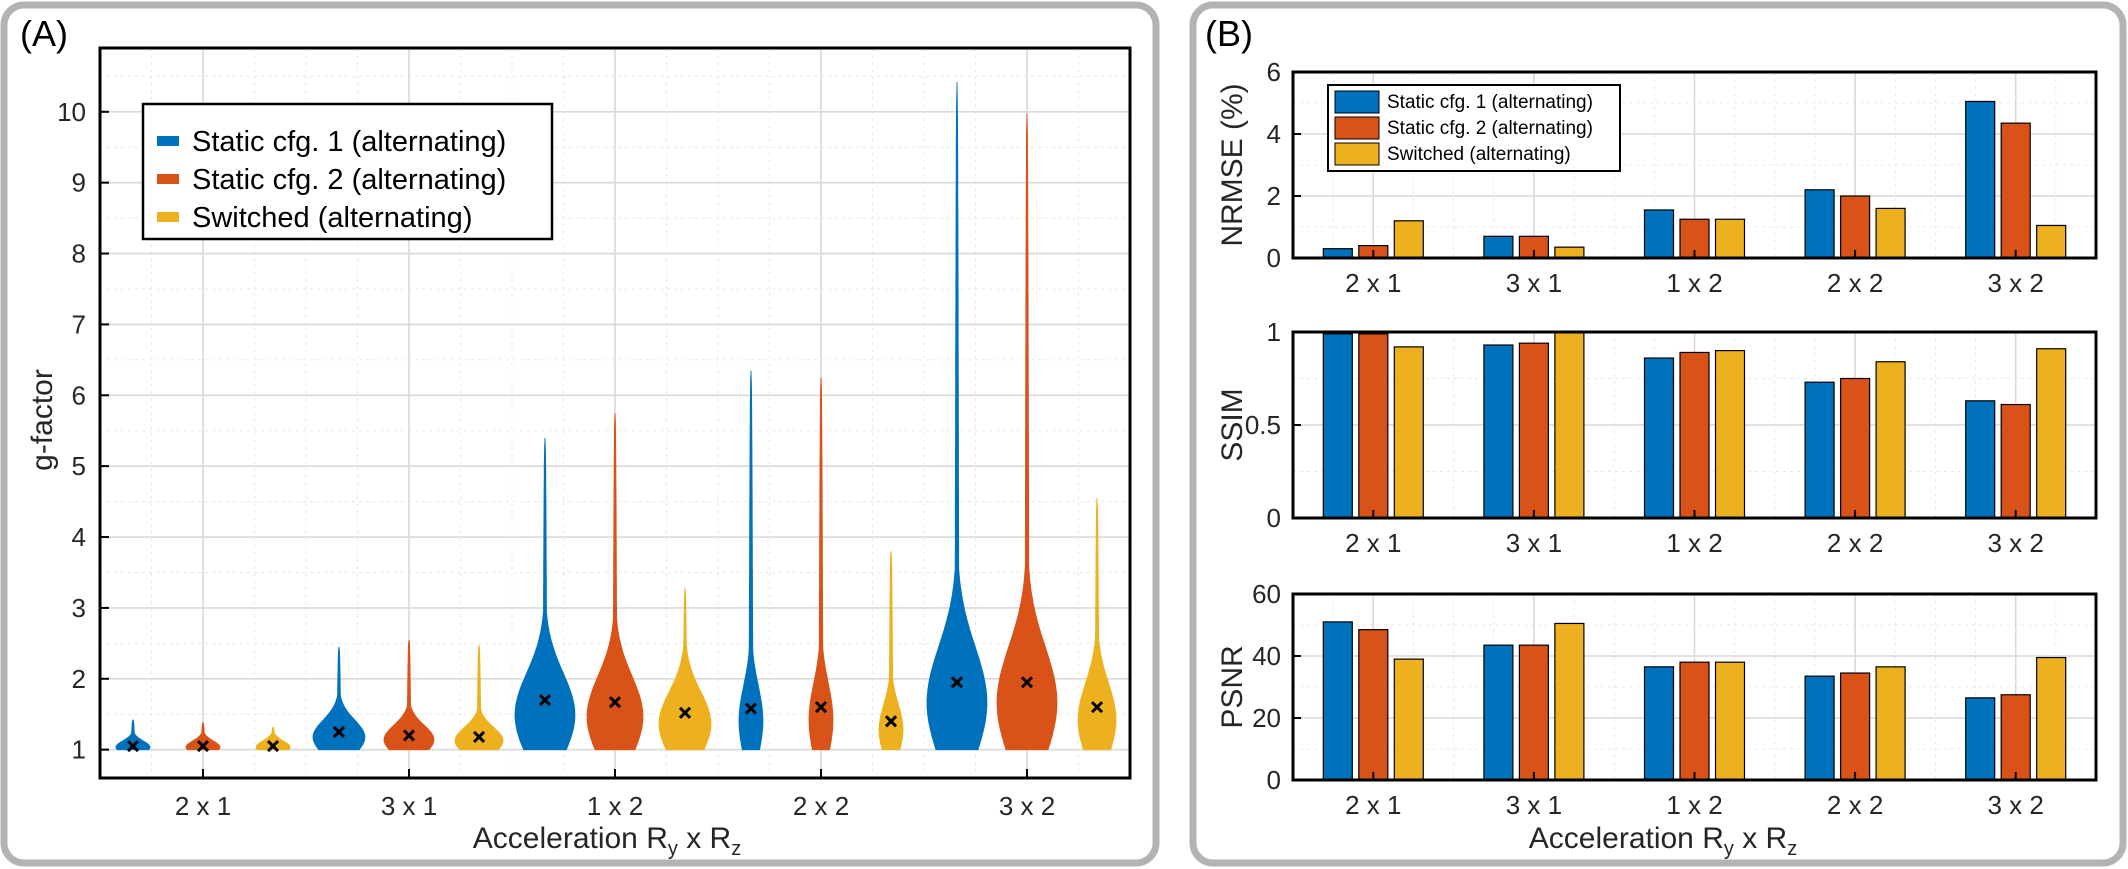  Describe the element at coordinates (1266, 718) in the screenshot. I see `ytick-label: 20` at that location.